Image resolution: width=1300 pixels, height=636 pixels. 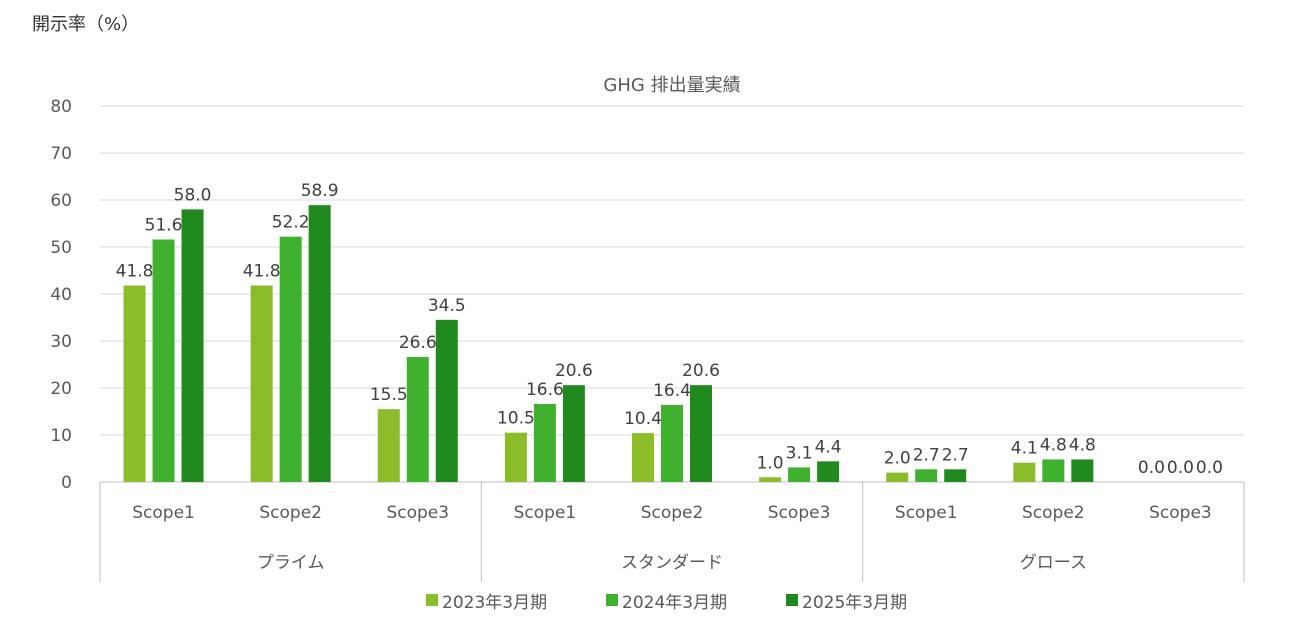 What do you see at coordinates (643, 419) in the screenshot?
I see `data-label: 10.4` at bounding box center [643, 419].